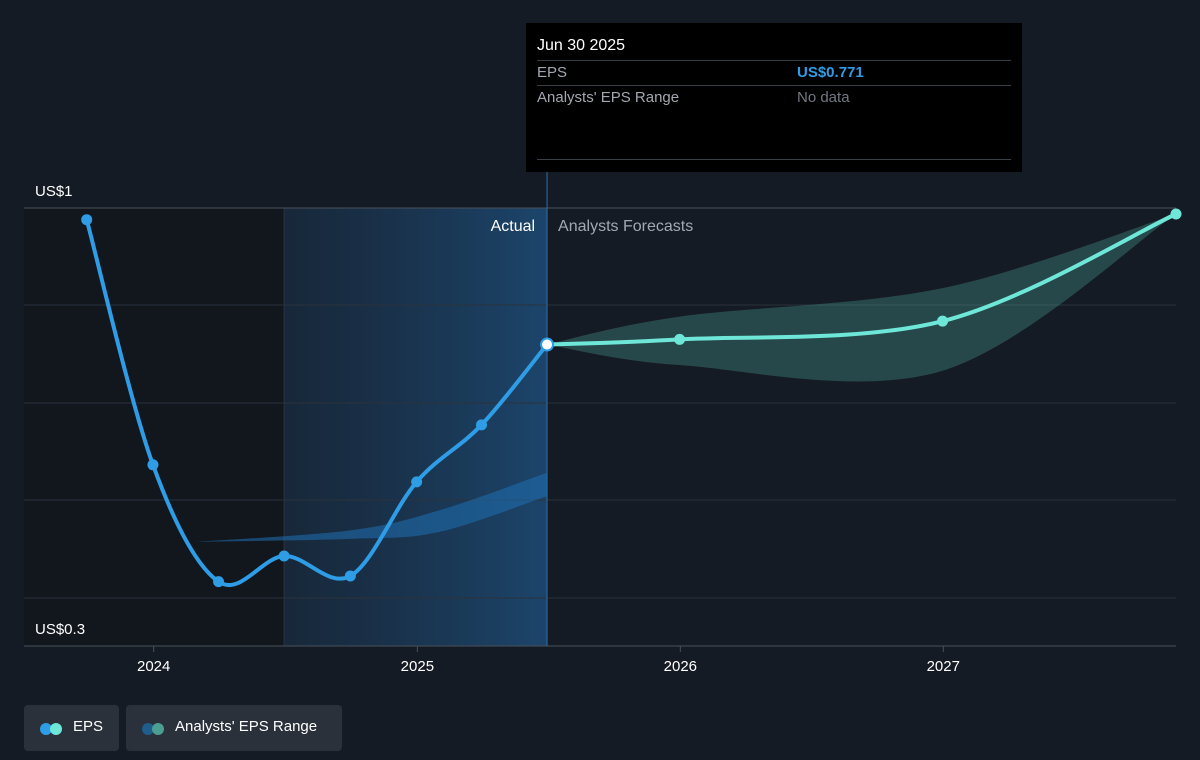  I want to click on range-legend-icon, so click(154, 729).